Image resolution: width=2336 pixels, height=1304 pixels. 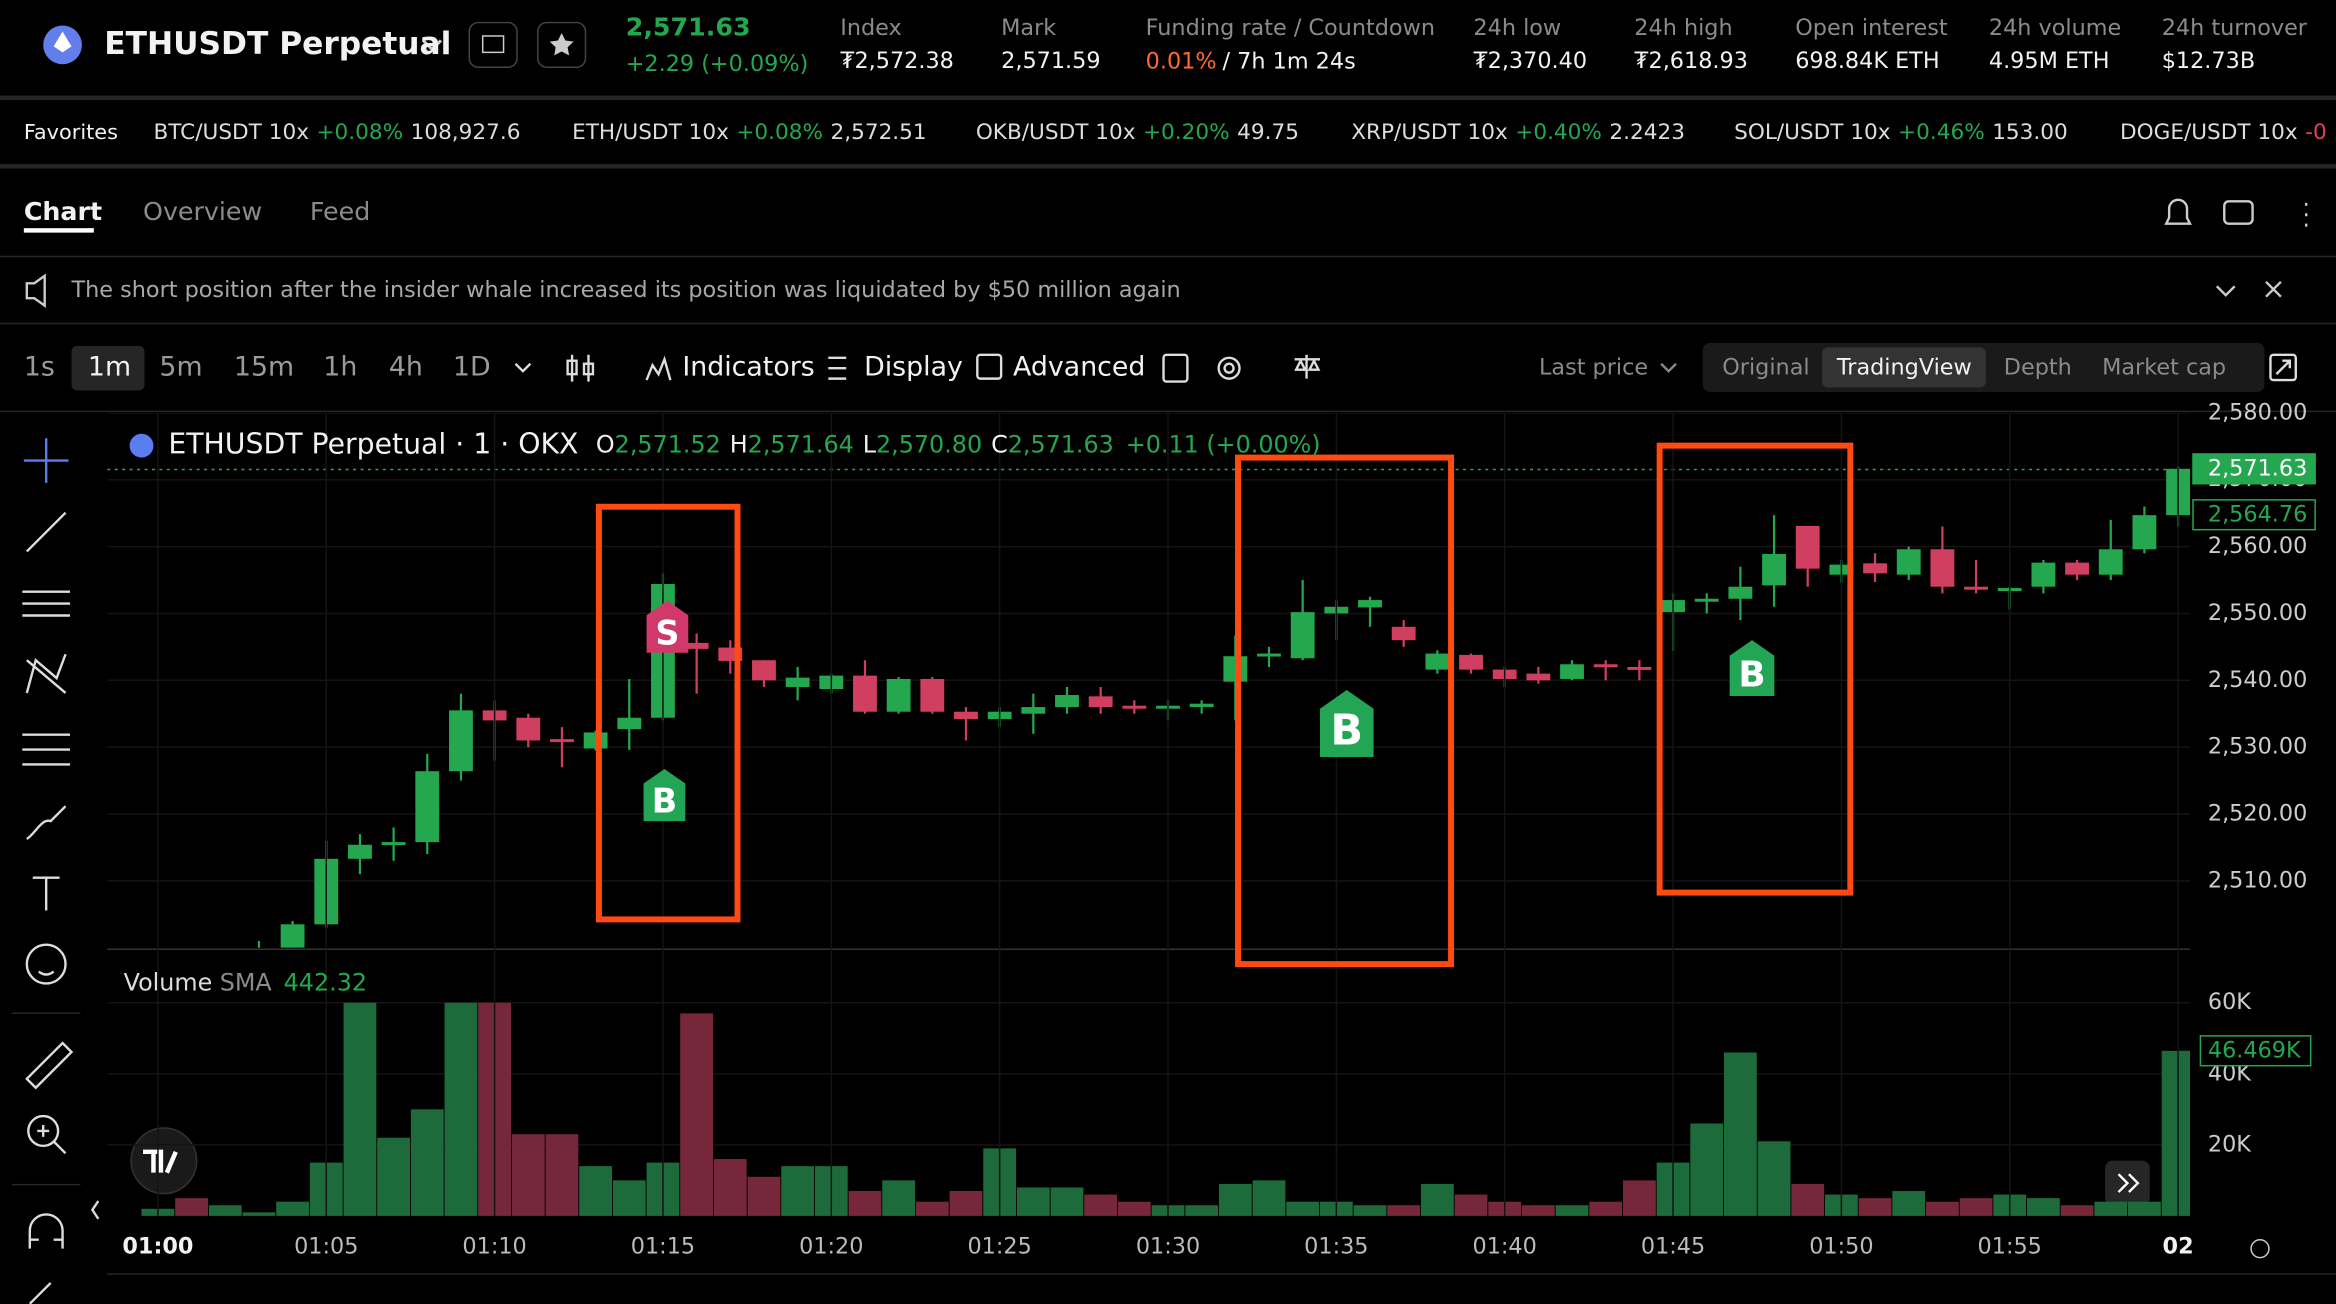 I want to click on view-option: TradingView, so click(x=1904, y=368).